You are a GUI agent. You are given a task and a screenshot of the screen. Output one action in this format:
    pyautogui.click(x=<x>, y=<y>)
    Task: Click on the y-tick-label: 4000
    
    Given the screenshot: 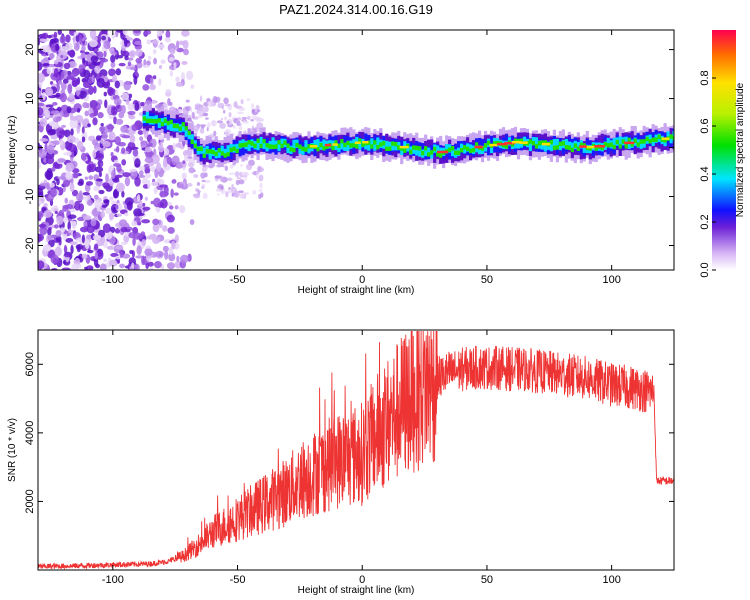 What is the action you would take?
    pyautogui.click(x=30, y=433)
    